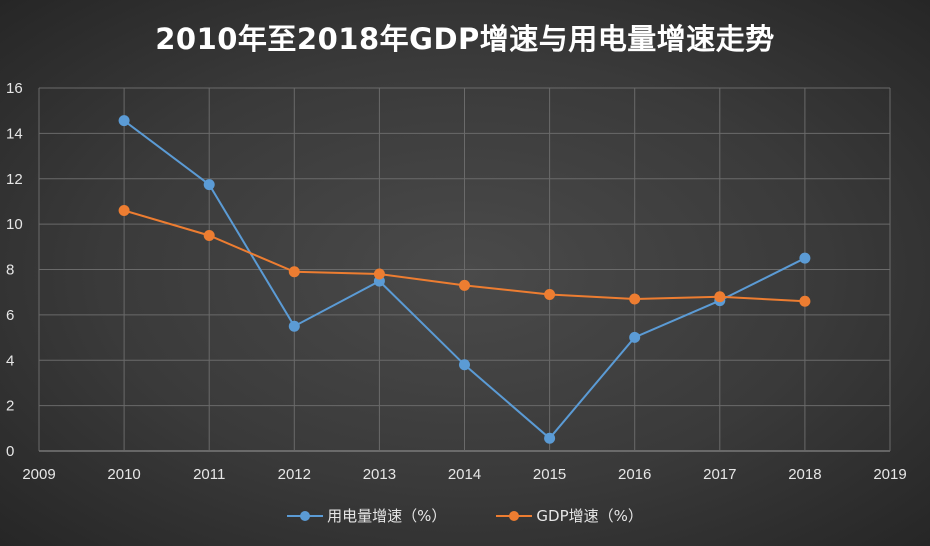 The width and height of the screenshot is (930, 546). Describe the element at coordinates (14, 88) in the screenshot. I see `y-tick-label: 16` at that location.